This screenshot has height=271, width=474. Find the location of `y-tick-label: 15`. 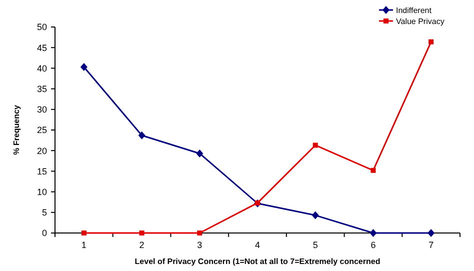

y-tick-label: 15 is located at coordinates (41, 171).